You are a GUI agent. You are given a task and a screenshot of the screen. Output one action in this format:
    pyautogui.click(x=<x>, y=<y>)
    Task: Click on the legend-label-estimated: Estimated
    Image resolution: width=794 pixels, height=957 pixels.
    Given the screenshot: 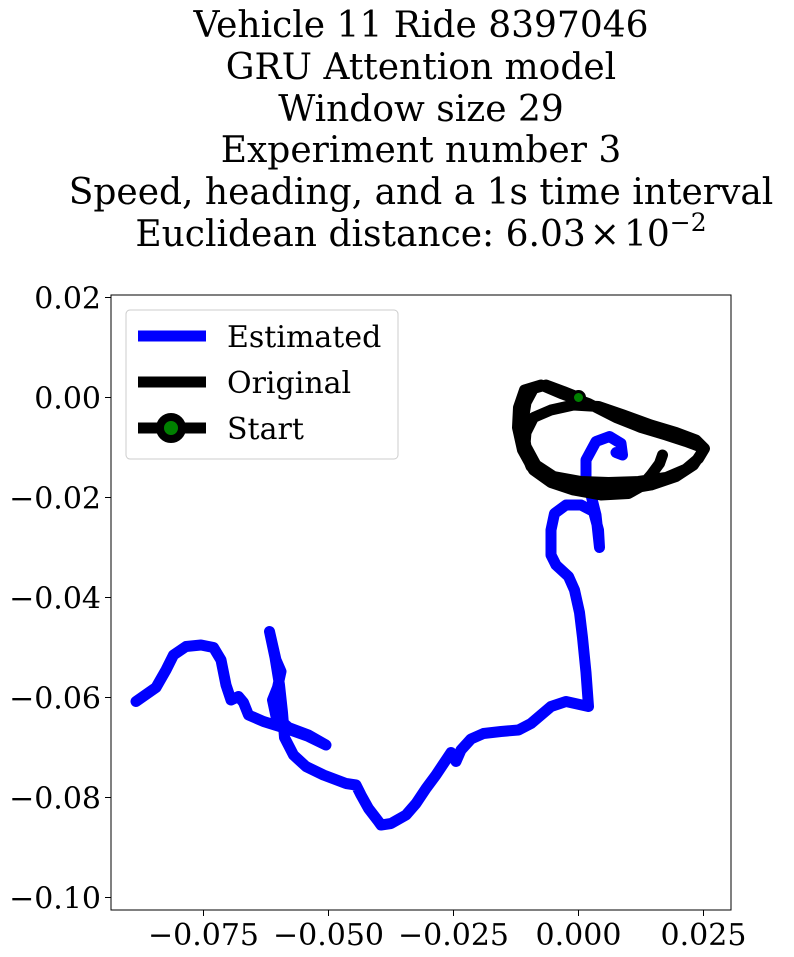 What is the action you would take?
    pyautogui.click(x=304, y=337)
    